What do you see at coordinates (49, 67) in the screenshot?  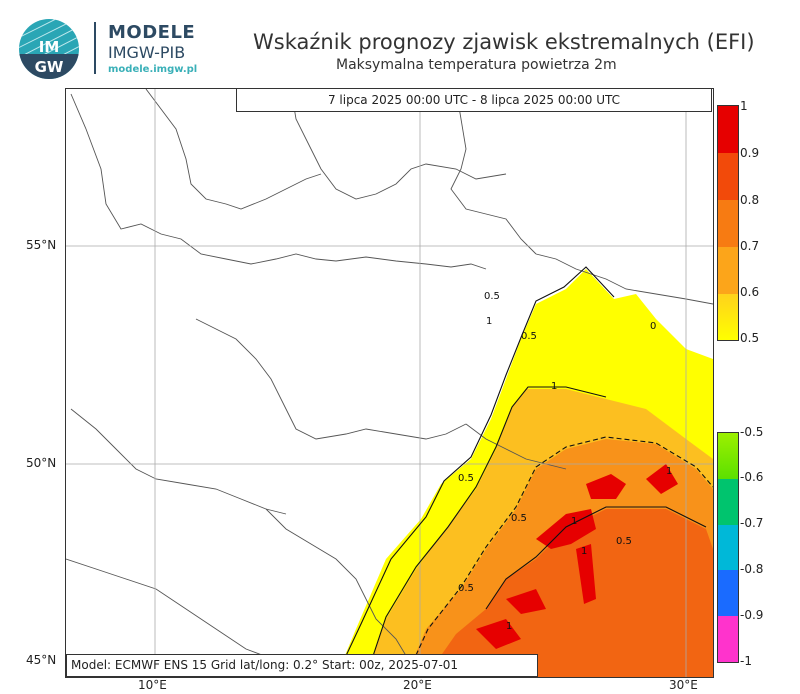 I see `svg-text: GW` at bounding box center [49, 67].